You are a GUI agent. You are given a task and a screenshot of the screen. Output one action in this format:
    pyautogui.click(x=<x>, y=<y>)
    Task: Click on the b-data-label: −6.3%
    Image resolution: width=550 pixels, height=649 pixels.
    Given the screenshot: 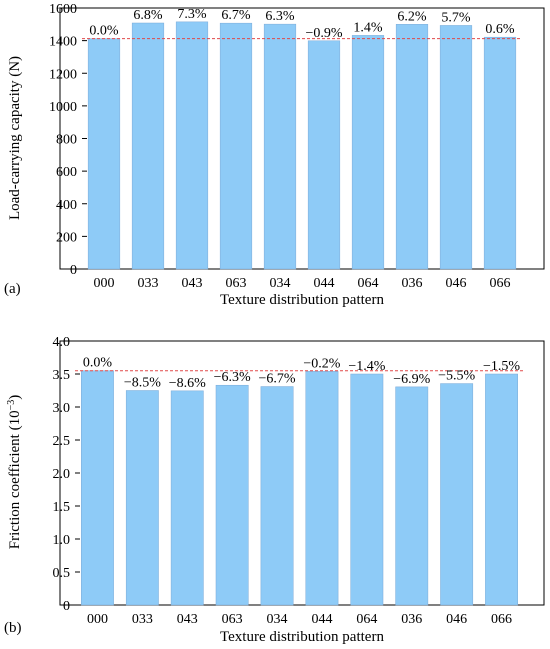 What is the action you would take?
    pyautogui.click(x=232, y=377)
    